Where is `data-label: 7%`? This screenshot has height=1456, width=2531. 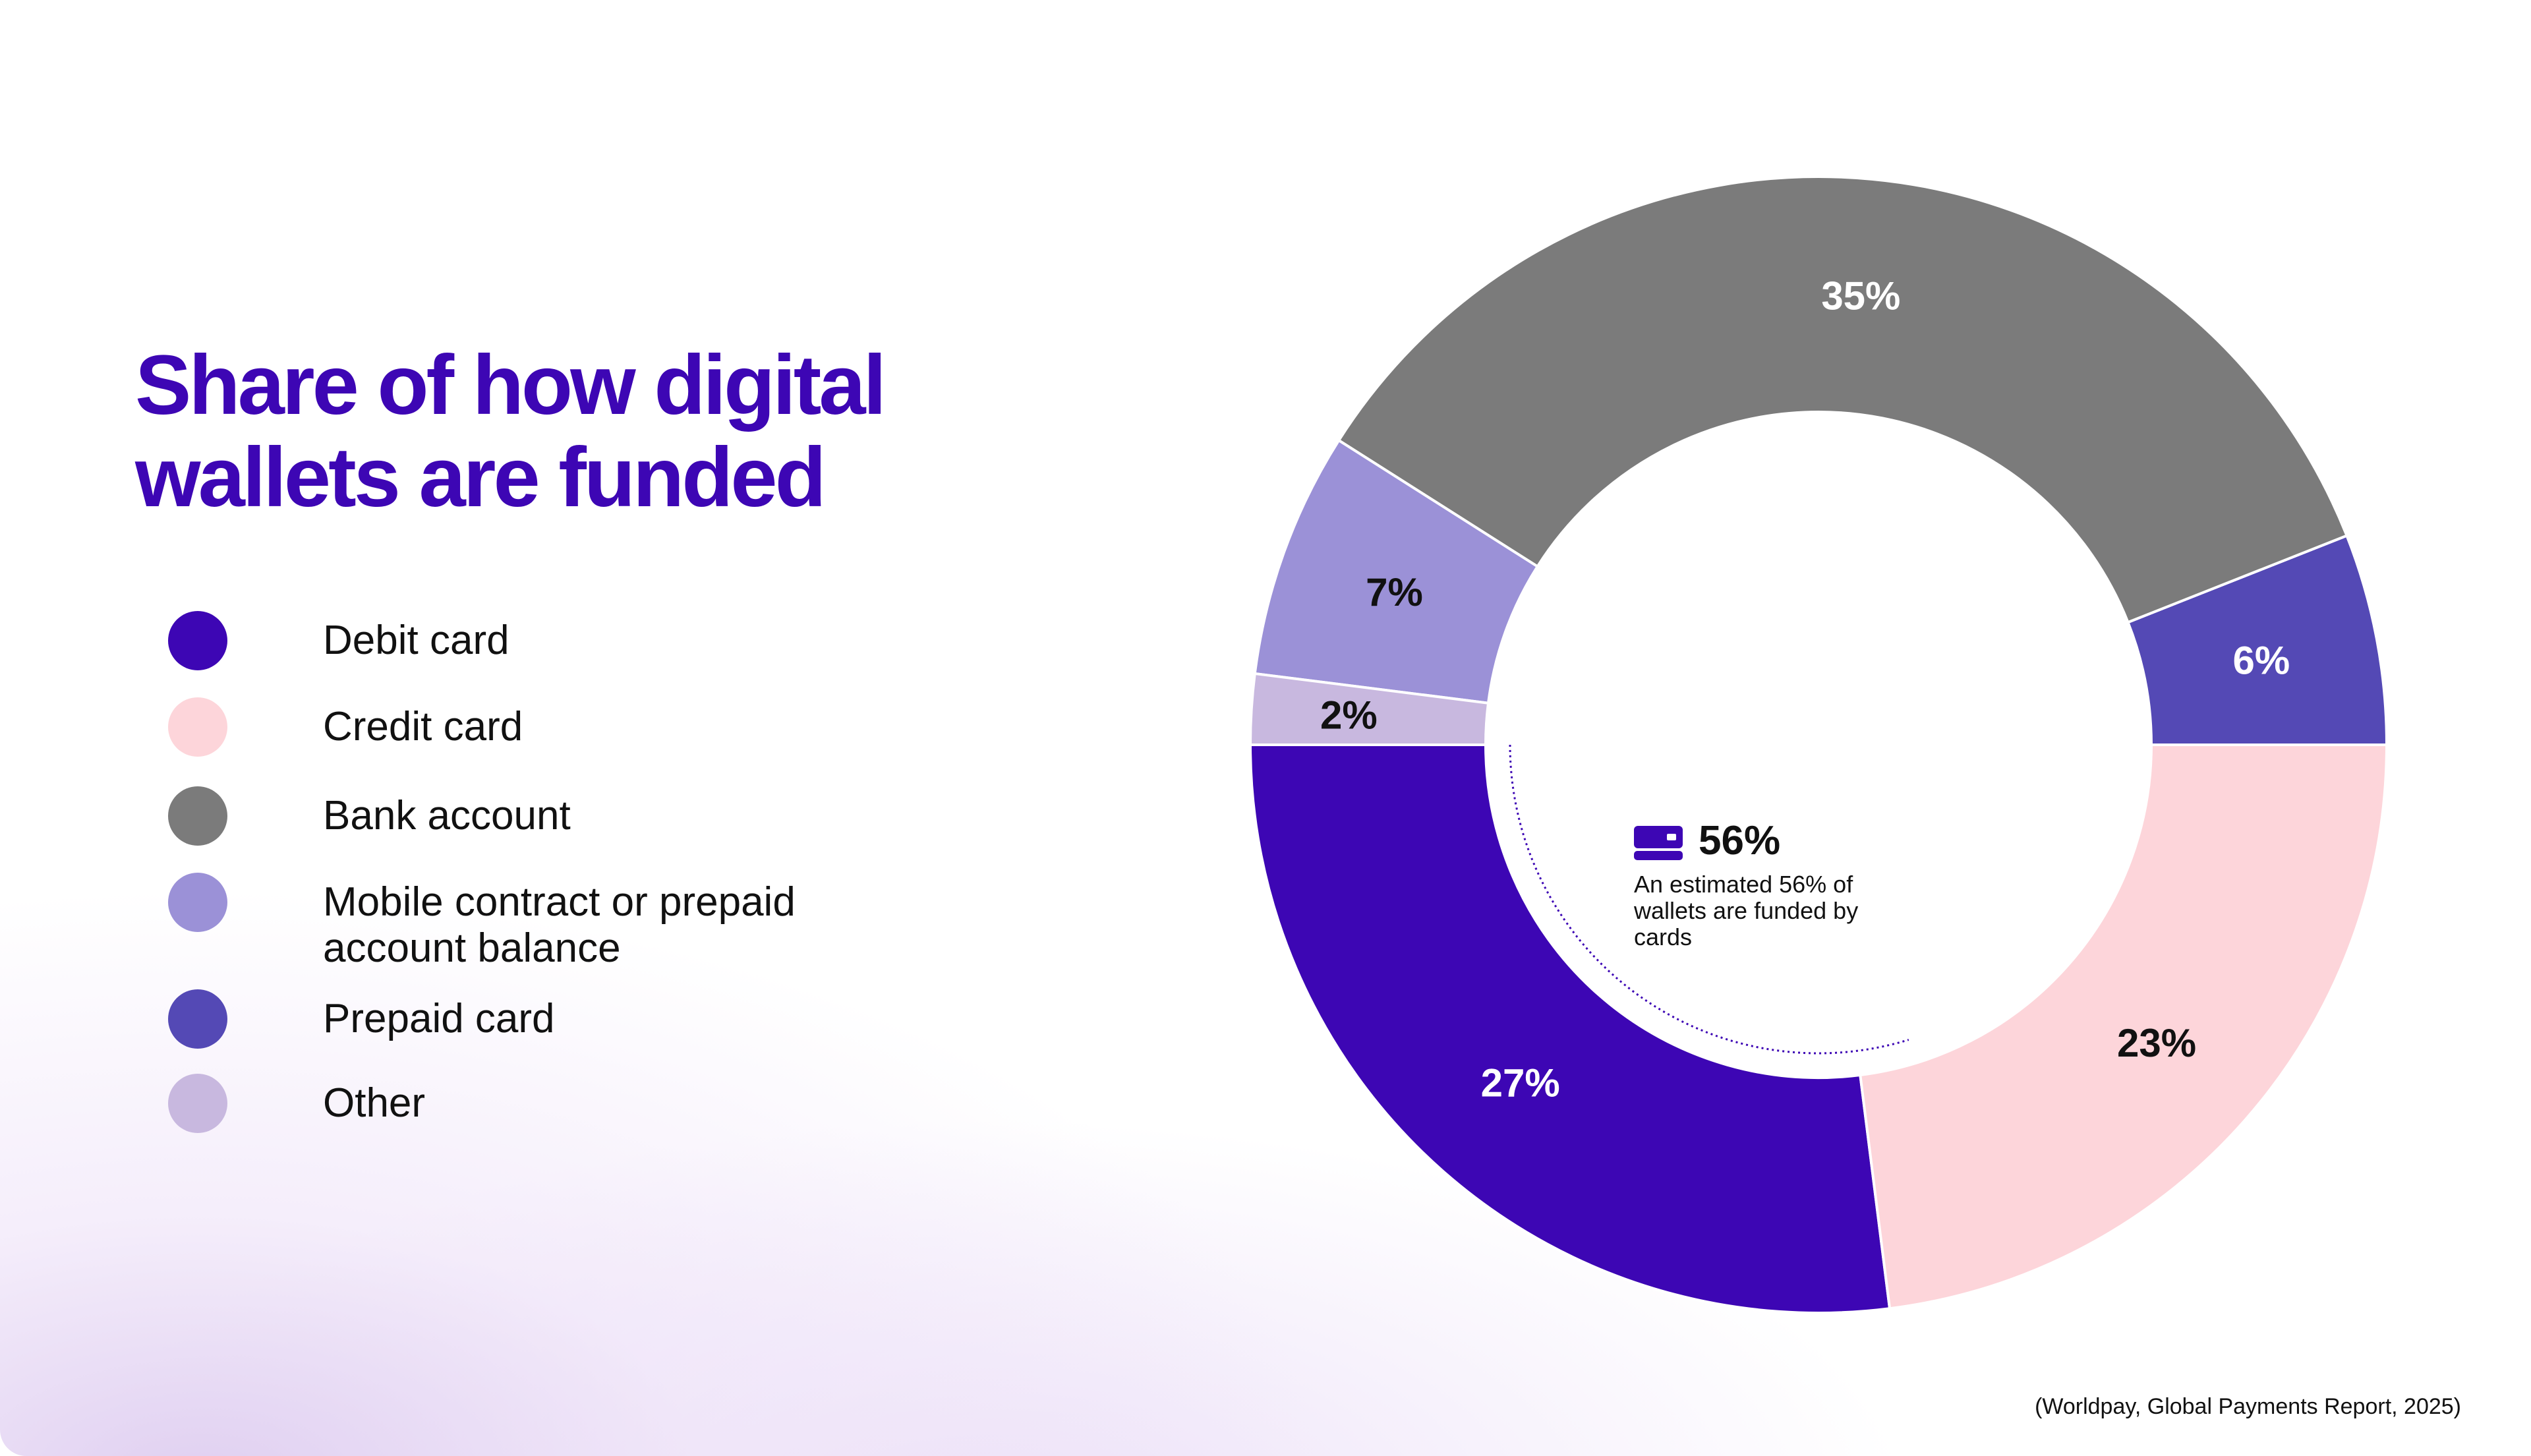
data-label: 7% is located at coordinates (1394, 592).